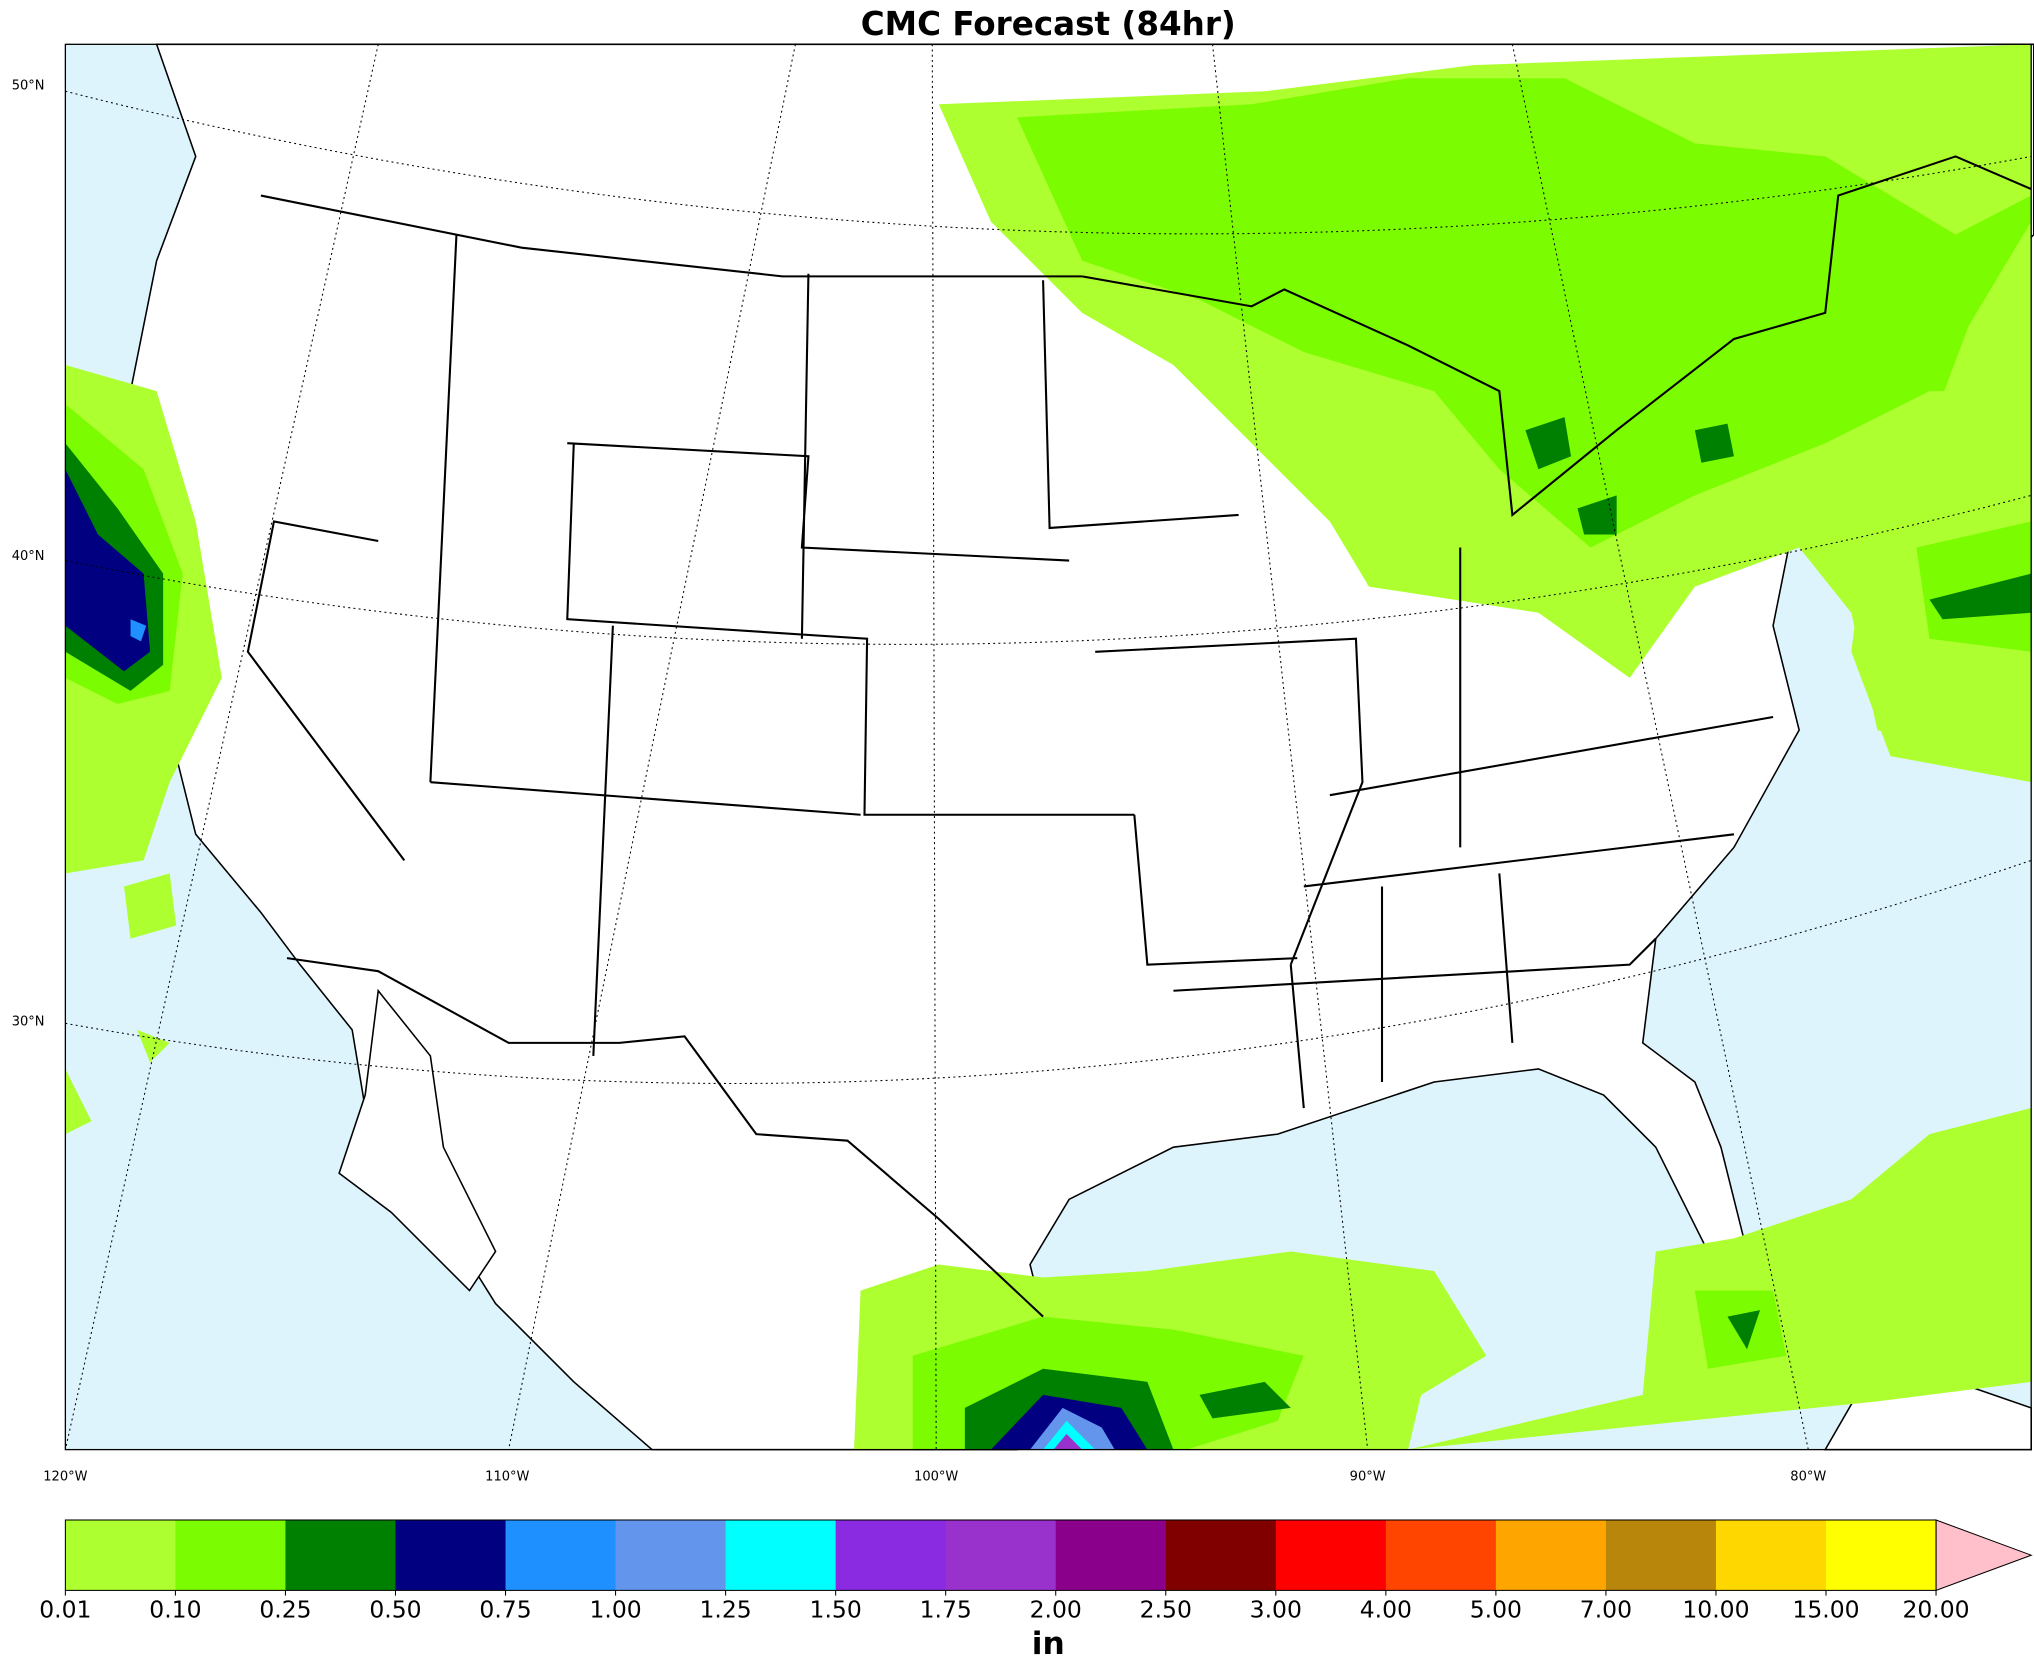 This screenshot has width=2034, height=1666. What do you see at coordinates (507, 1476) in the screenshot?
I see `lon-label: 110°W` at bounding box center [507, 1476].